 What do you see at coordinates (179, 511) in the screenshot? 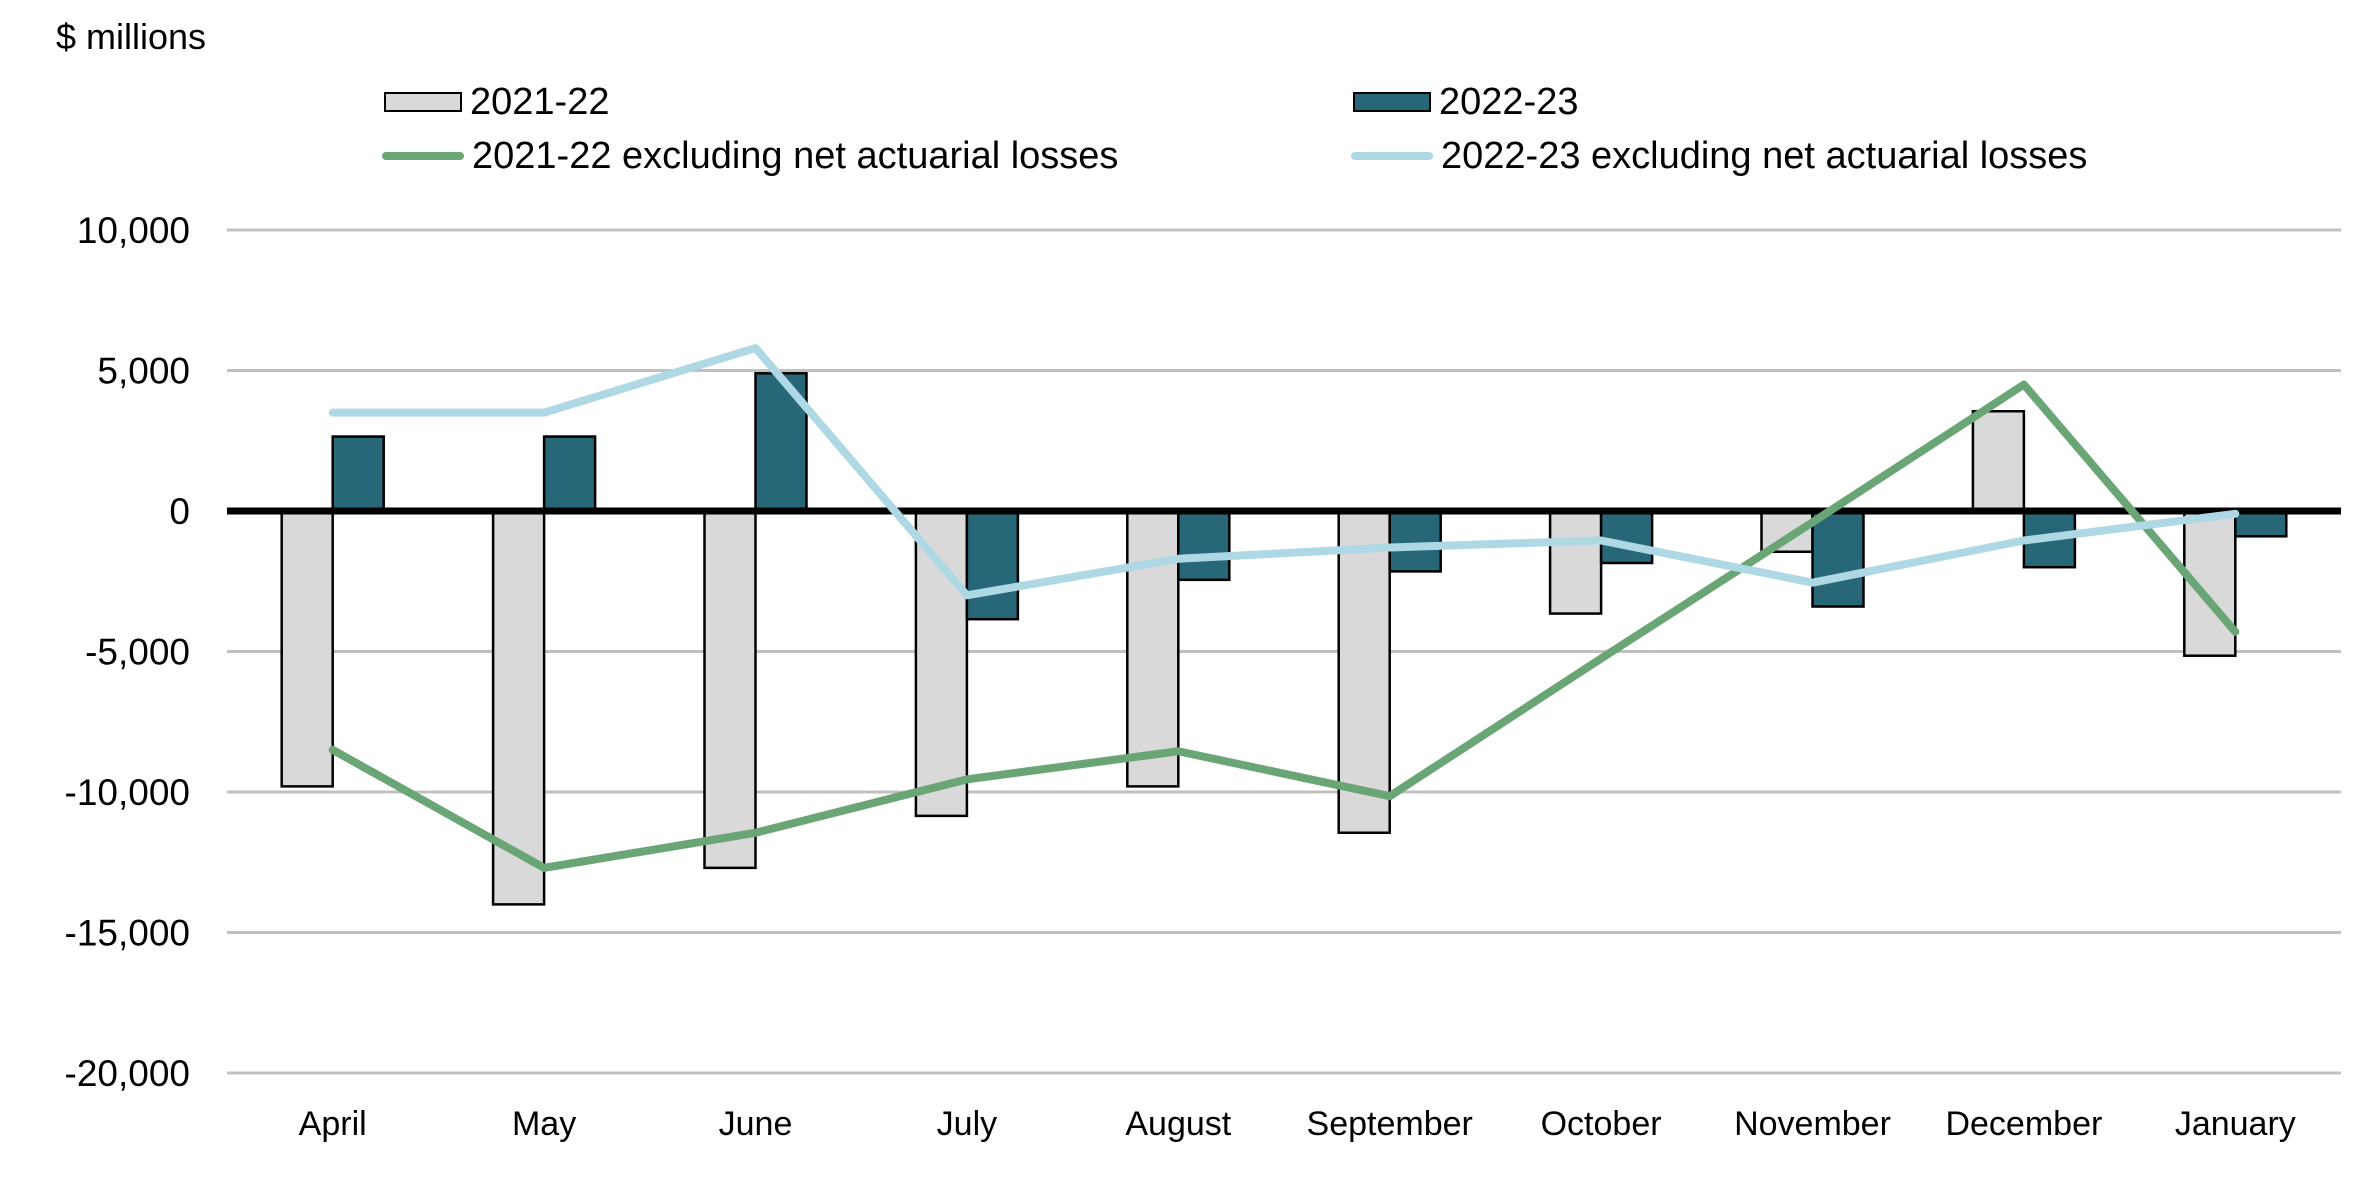
I see `y-tick-label: 0` at bounding box center [179, 511].